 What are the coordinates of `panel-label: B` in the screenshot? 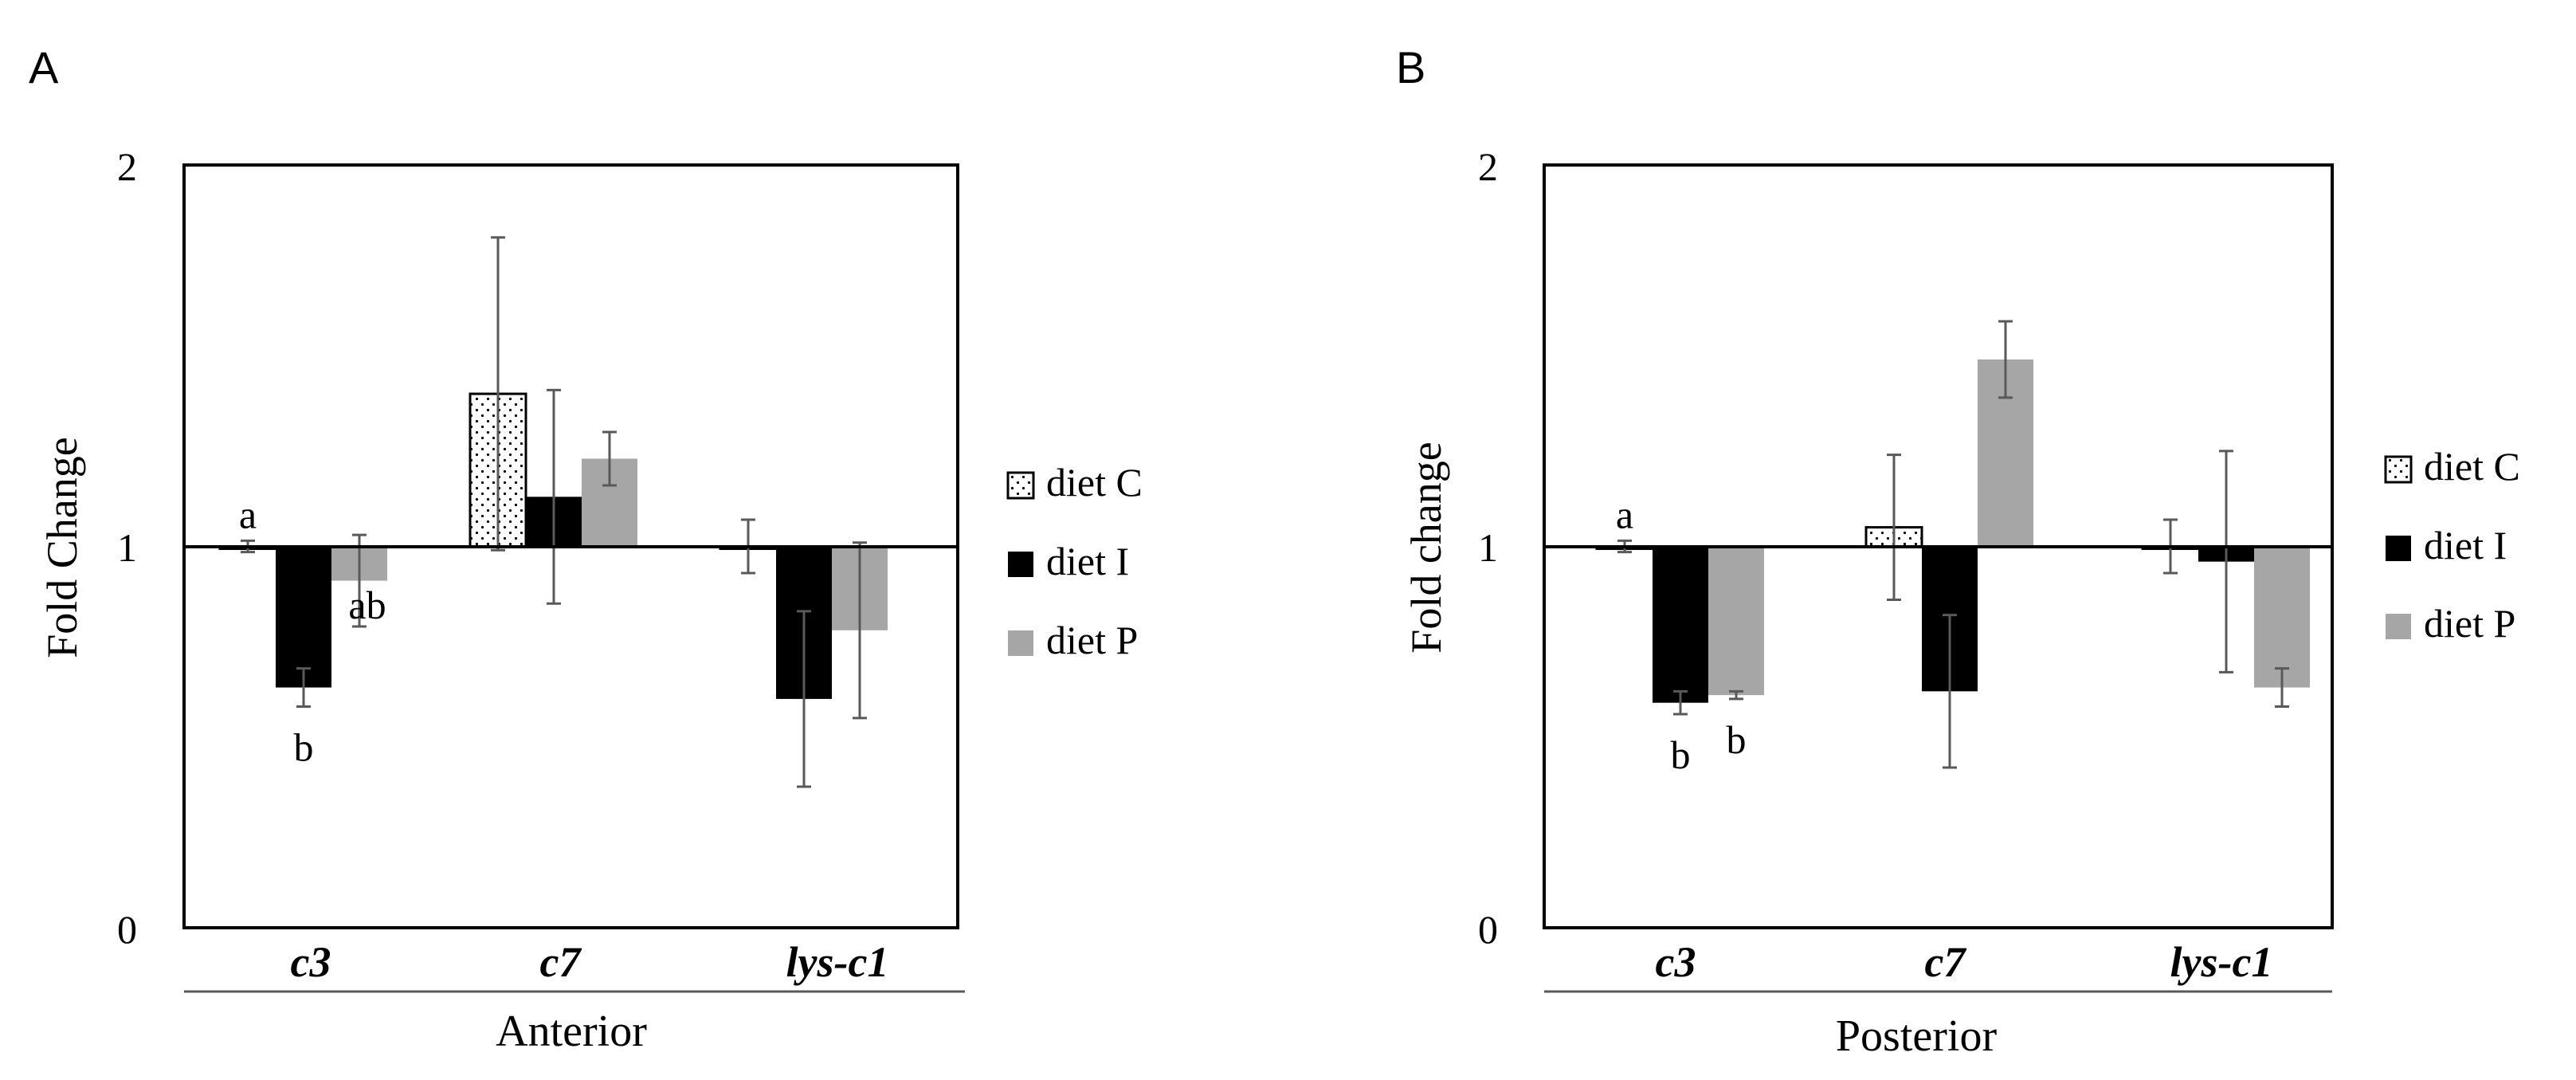 It's located at (1410, 67).